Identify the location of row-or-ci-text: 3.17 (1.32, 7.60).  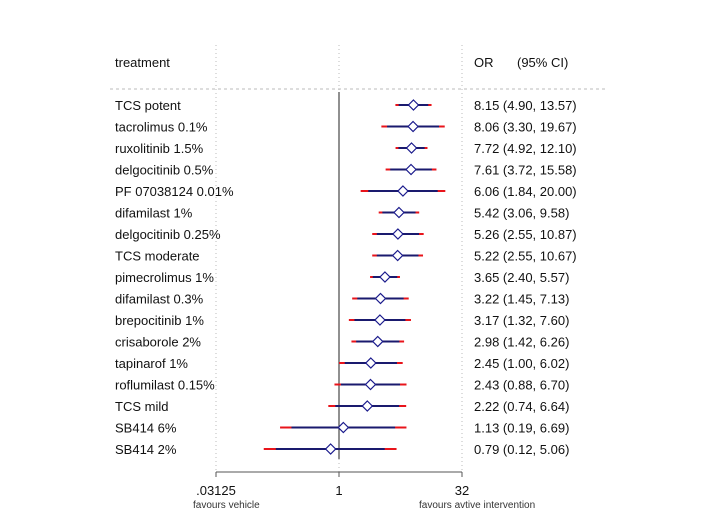
(521, 320).